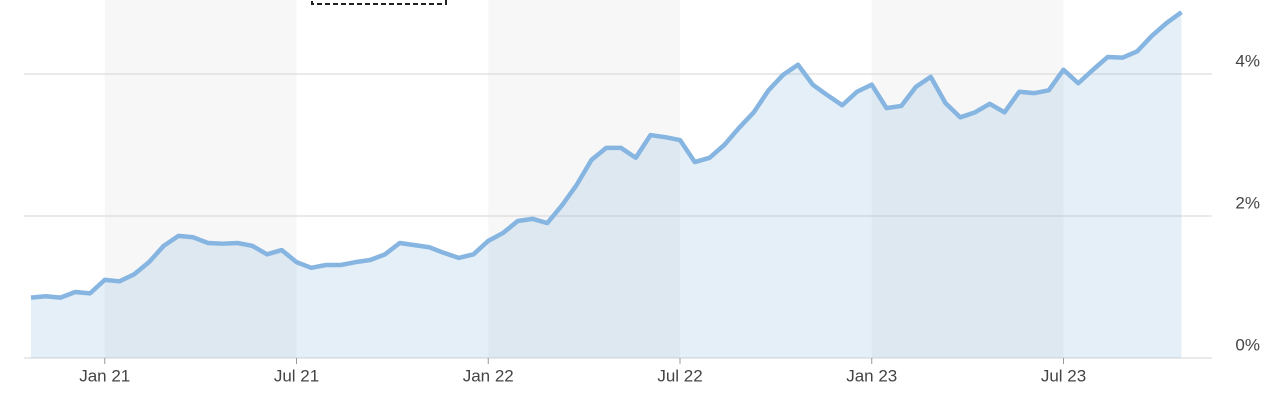 This screenshot has width=1272, height=414. I want to click on x-tick-label: Jul 22, so click(679, 375).